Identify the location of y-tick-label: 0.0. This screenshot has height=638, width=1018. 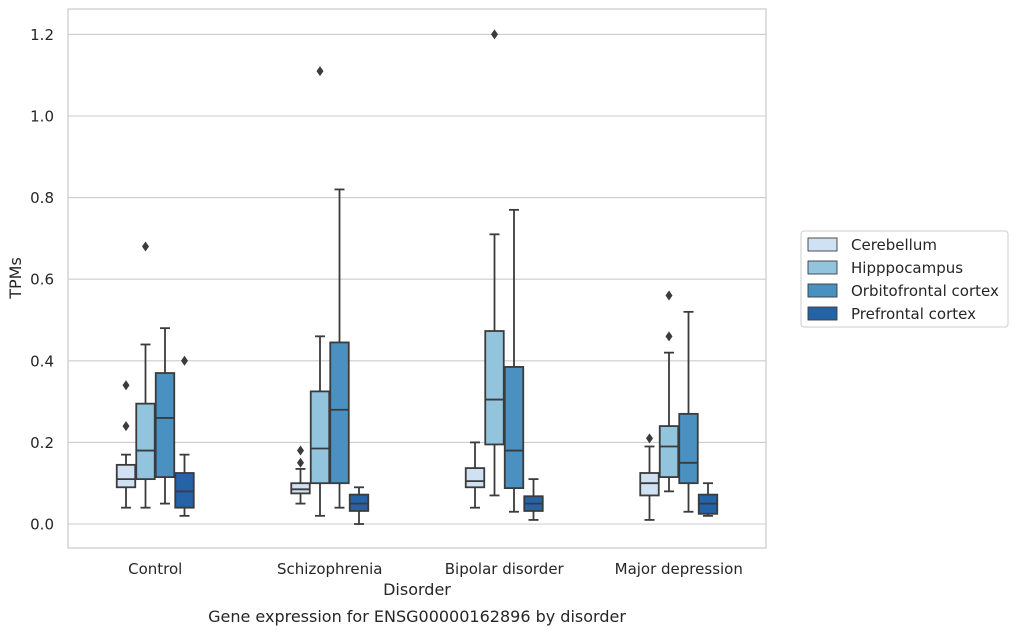
(42, 525).